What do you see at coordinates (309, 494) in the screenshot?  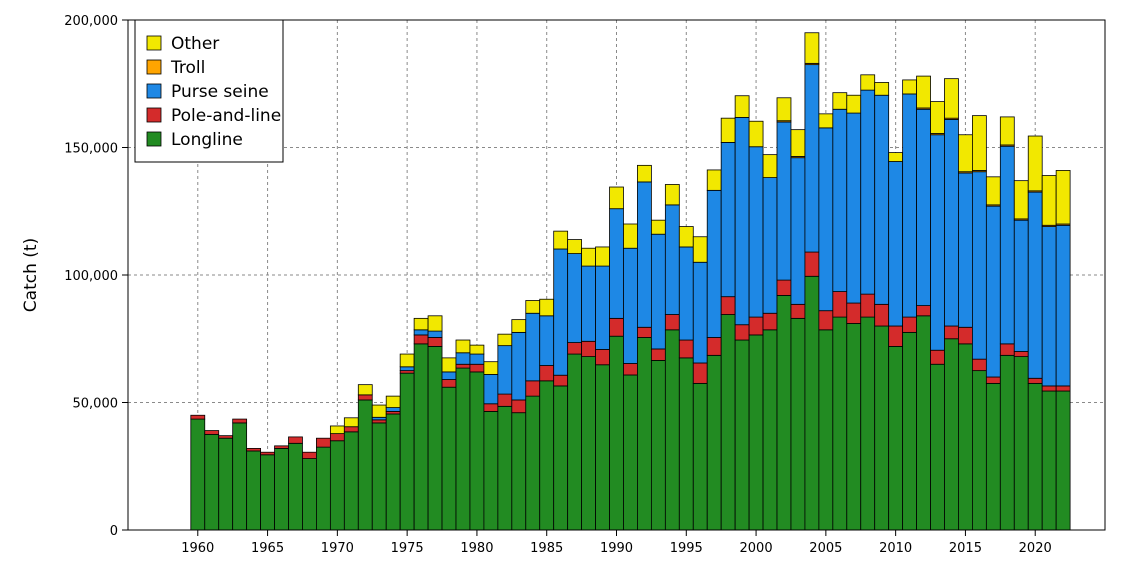 I see `bar-longline-1968` at bounding box center [309, 494].